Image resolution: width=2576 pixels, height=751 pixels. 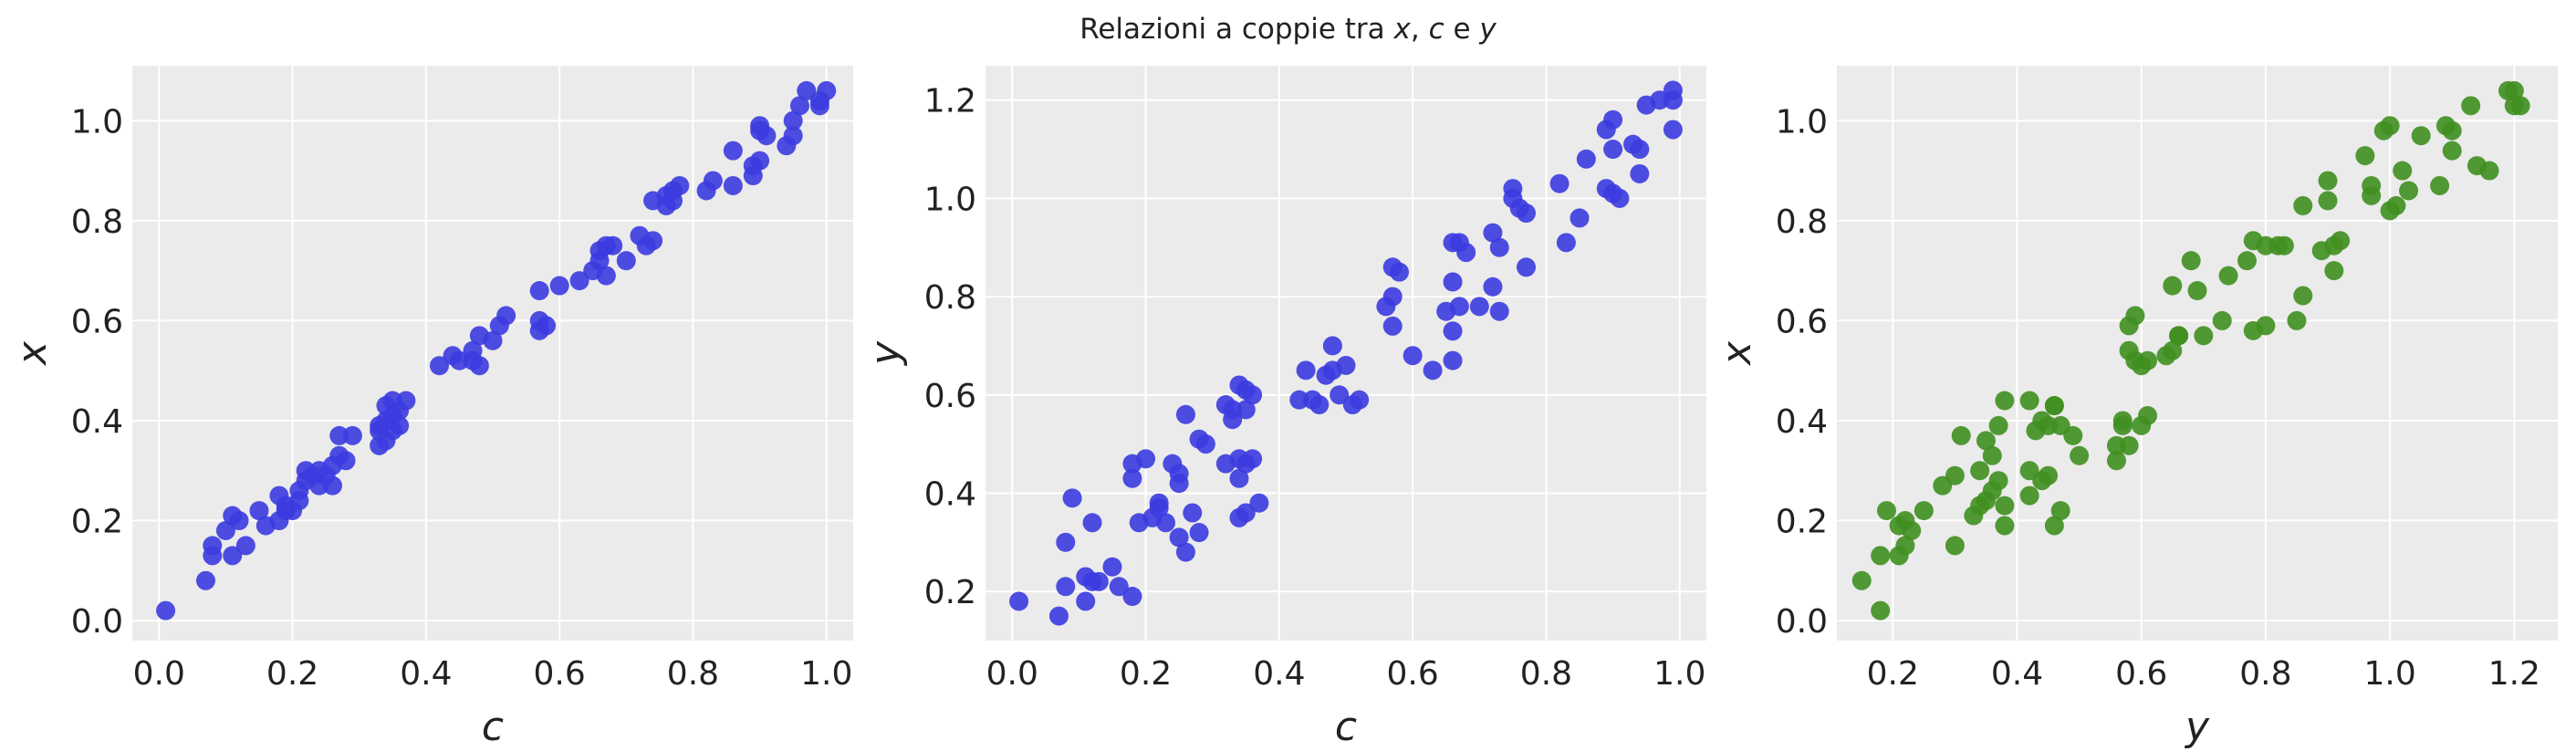 I want to click on figure-title: Relazioni a coppie tra x, c e y, so click(x=1288, y=29).